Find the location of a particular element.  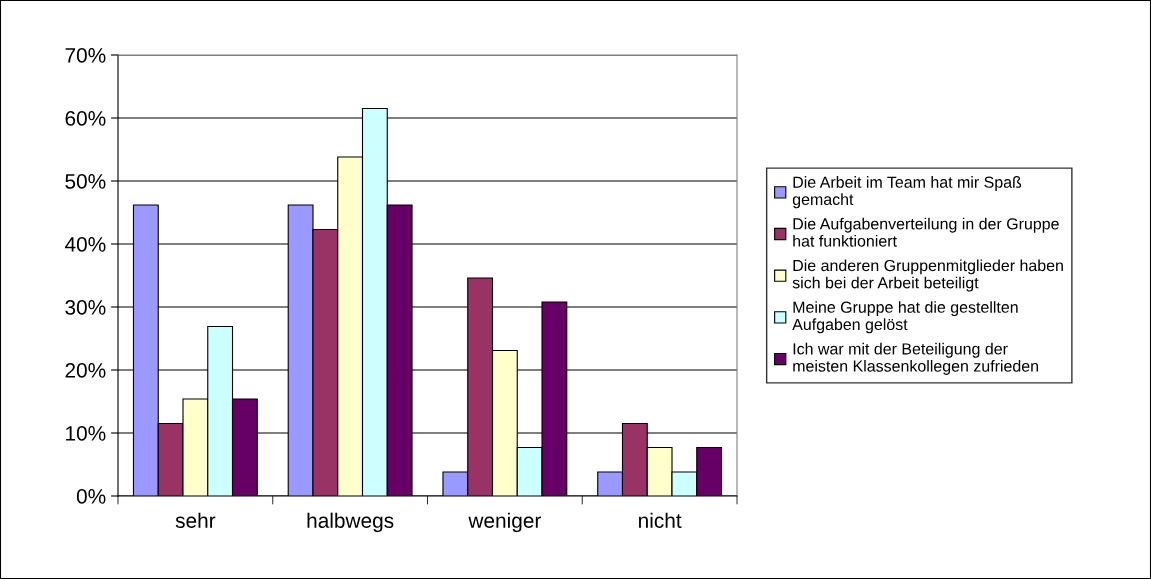

x-tick-label: weniger is located at coordinates (505, 522).